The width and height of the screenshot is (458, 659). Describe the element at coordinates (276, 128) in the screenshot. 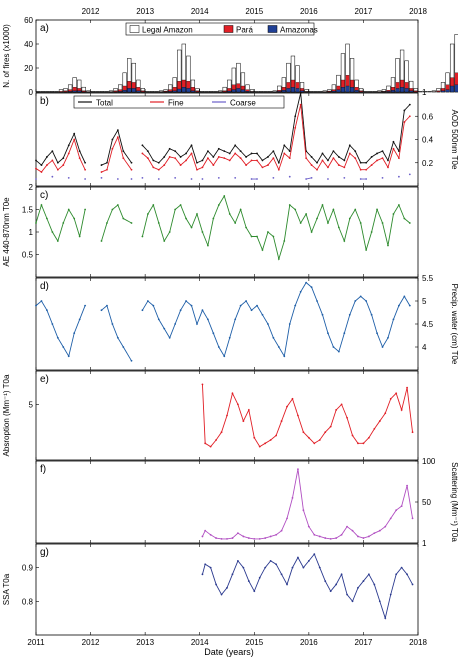

I see `series-line-b-total` at that location.